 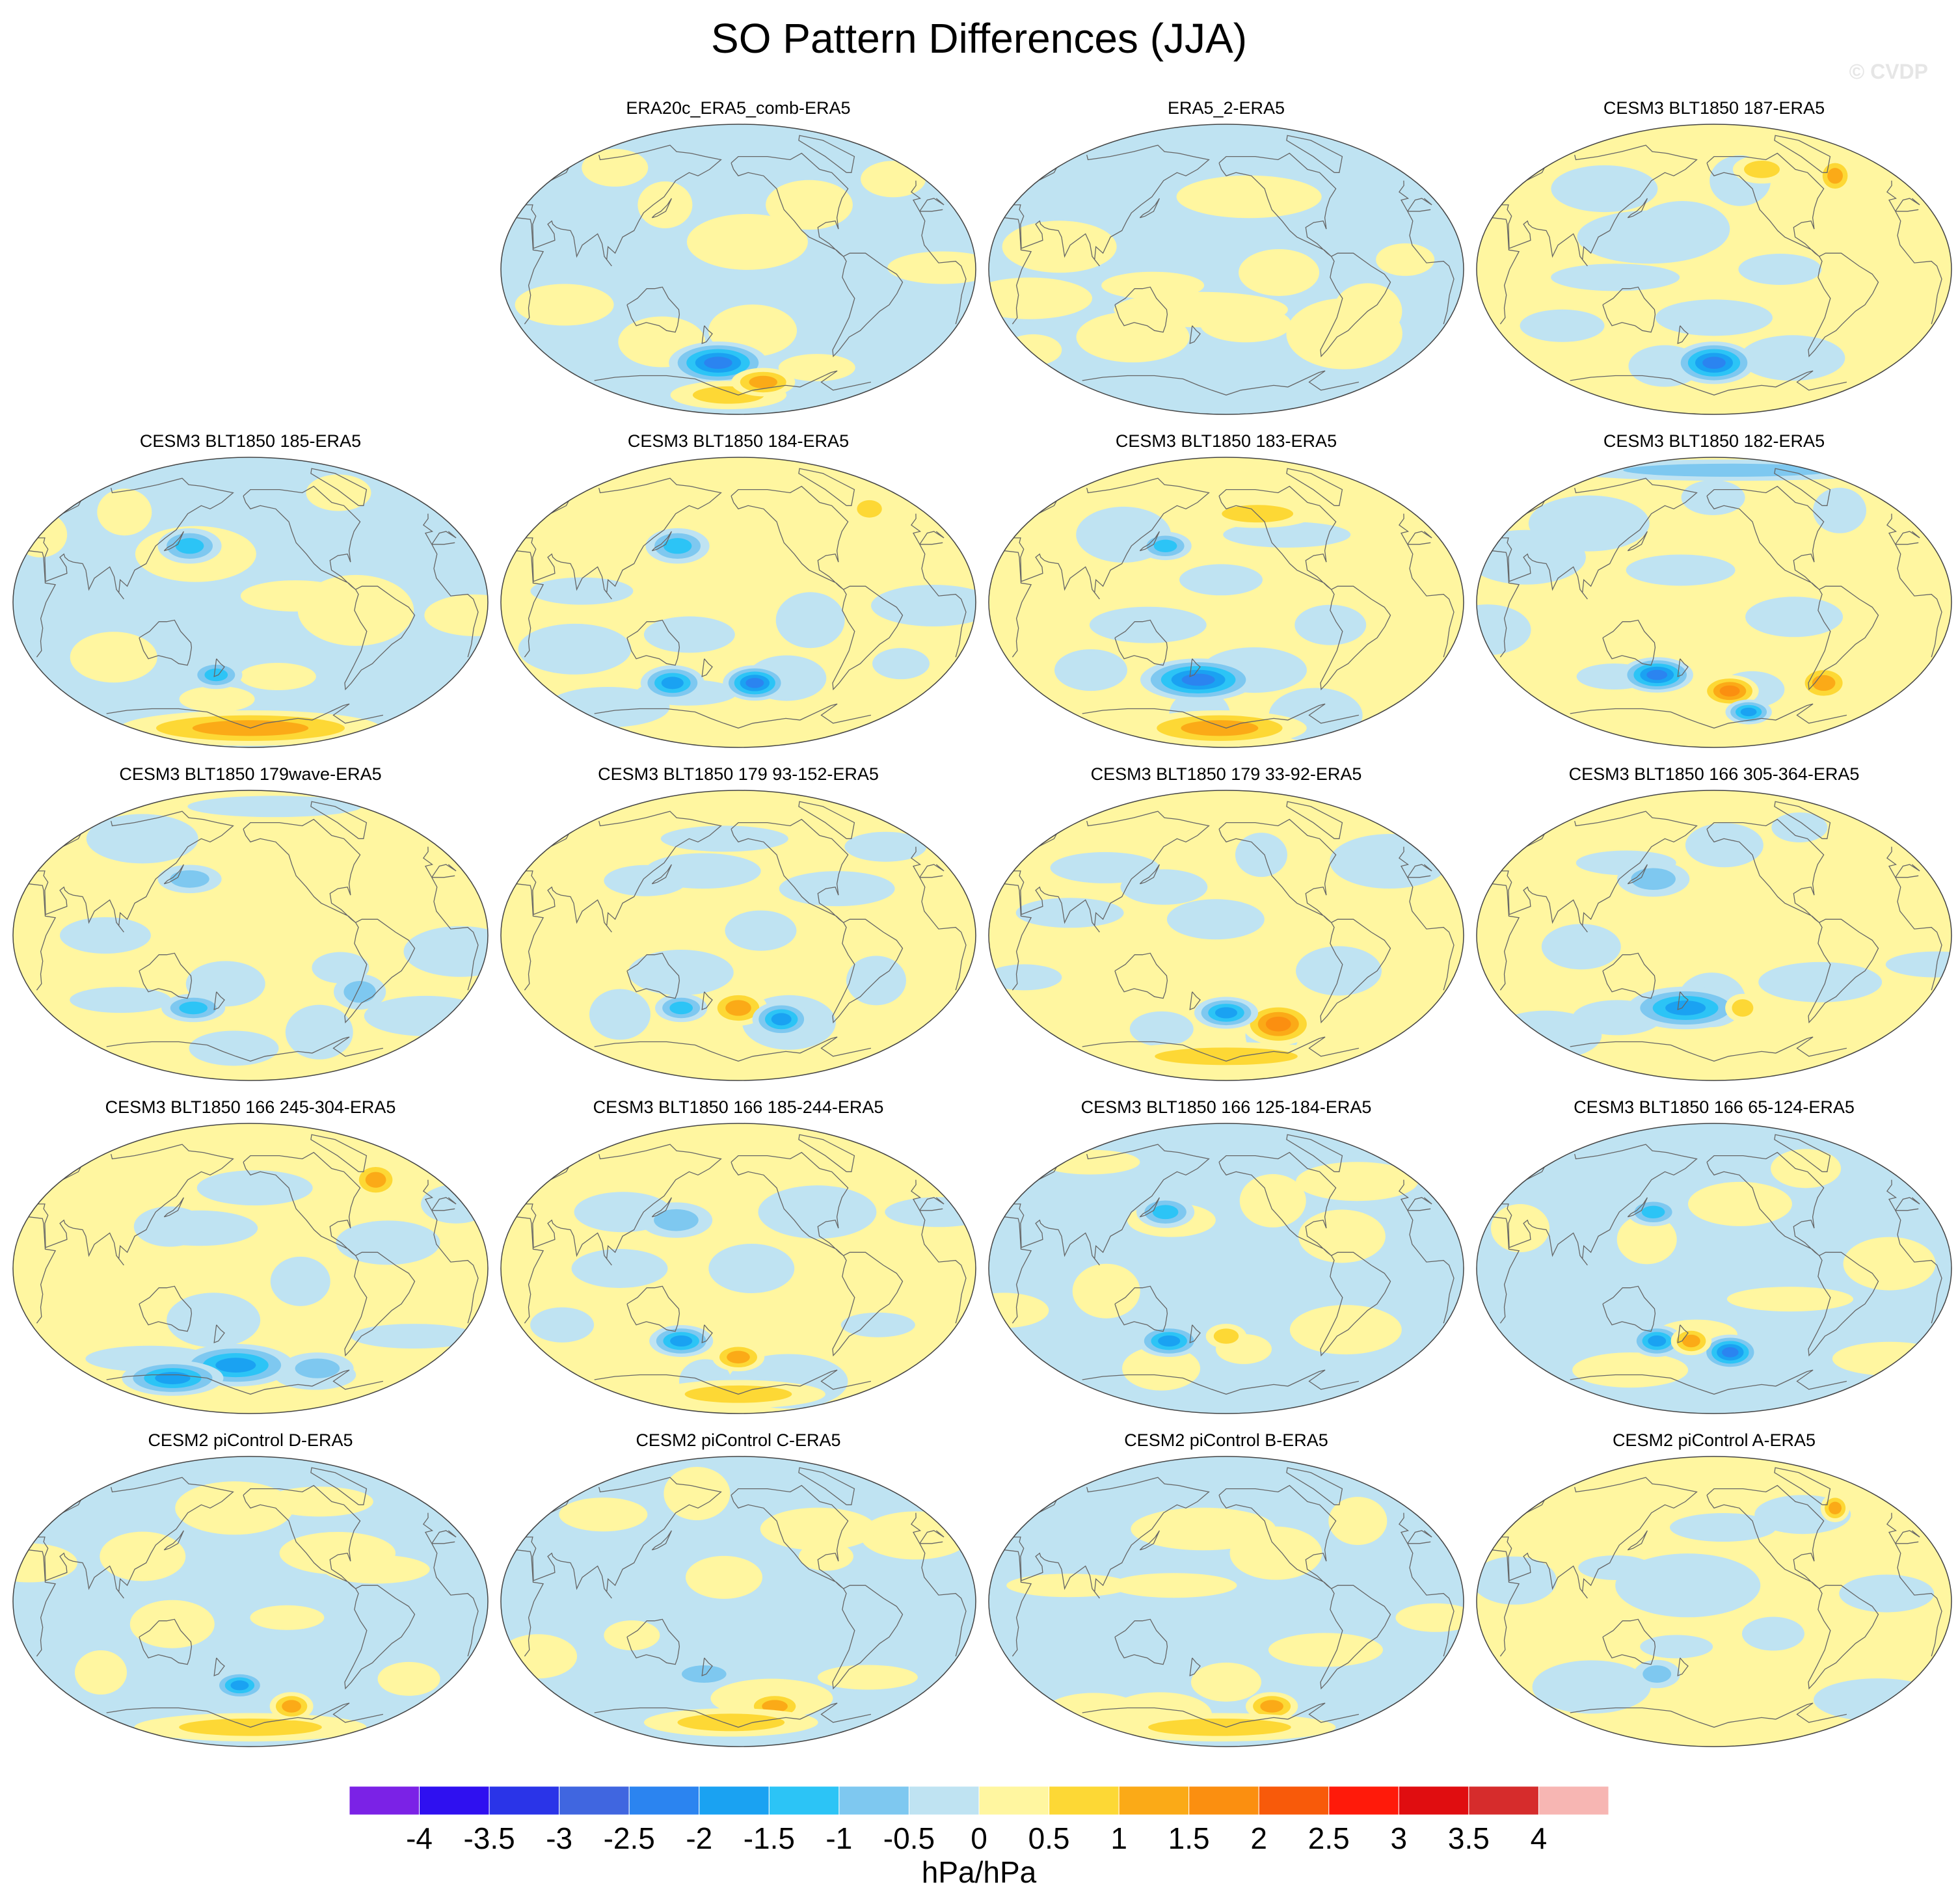 I want to click on panel-title: CESM3 BLT1850 166 185-244-ERA5, so click(x=738, y=1107).